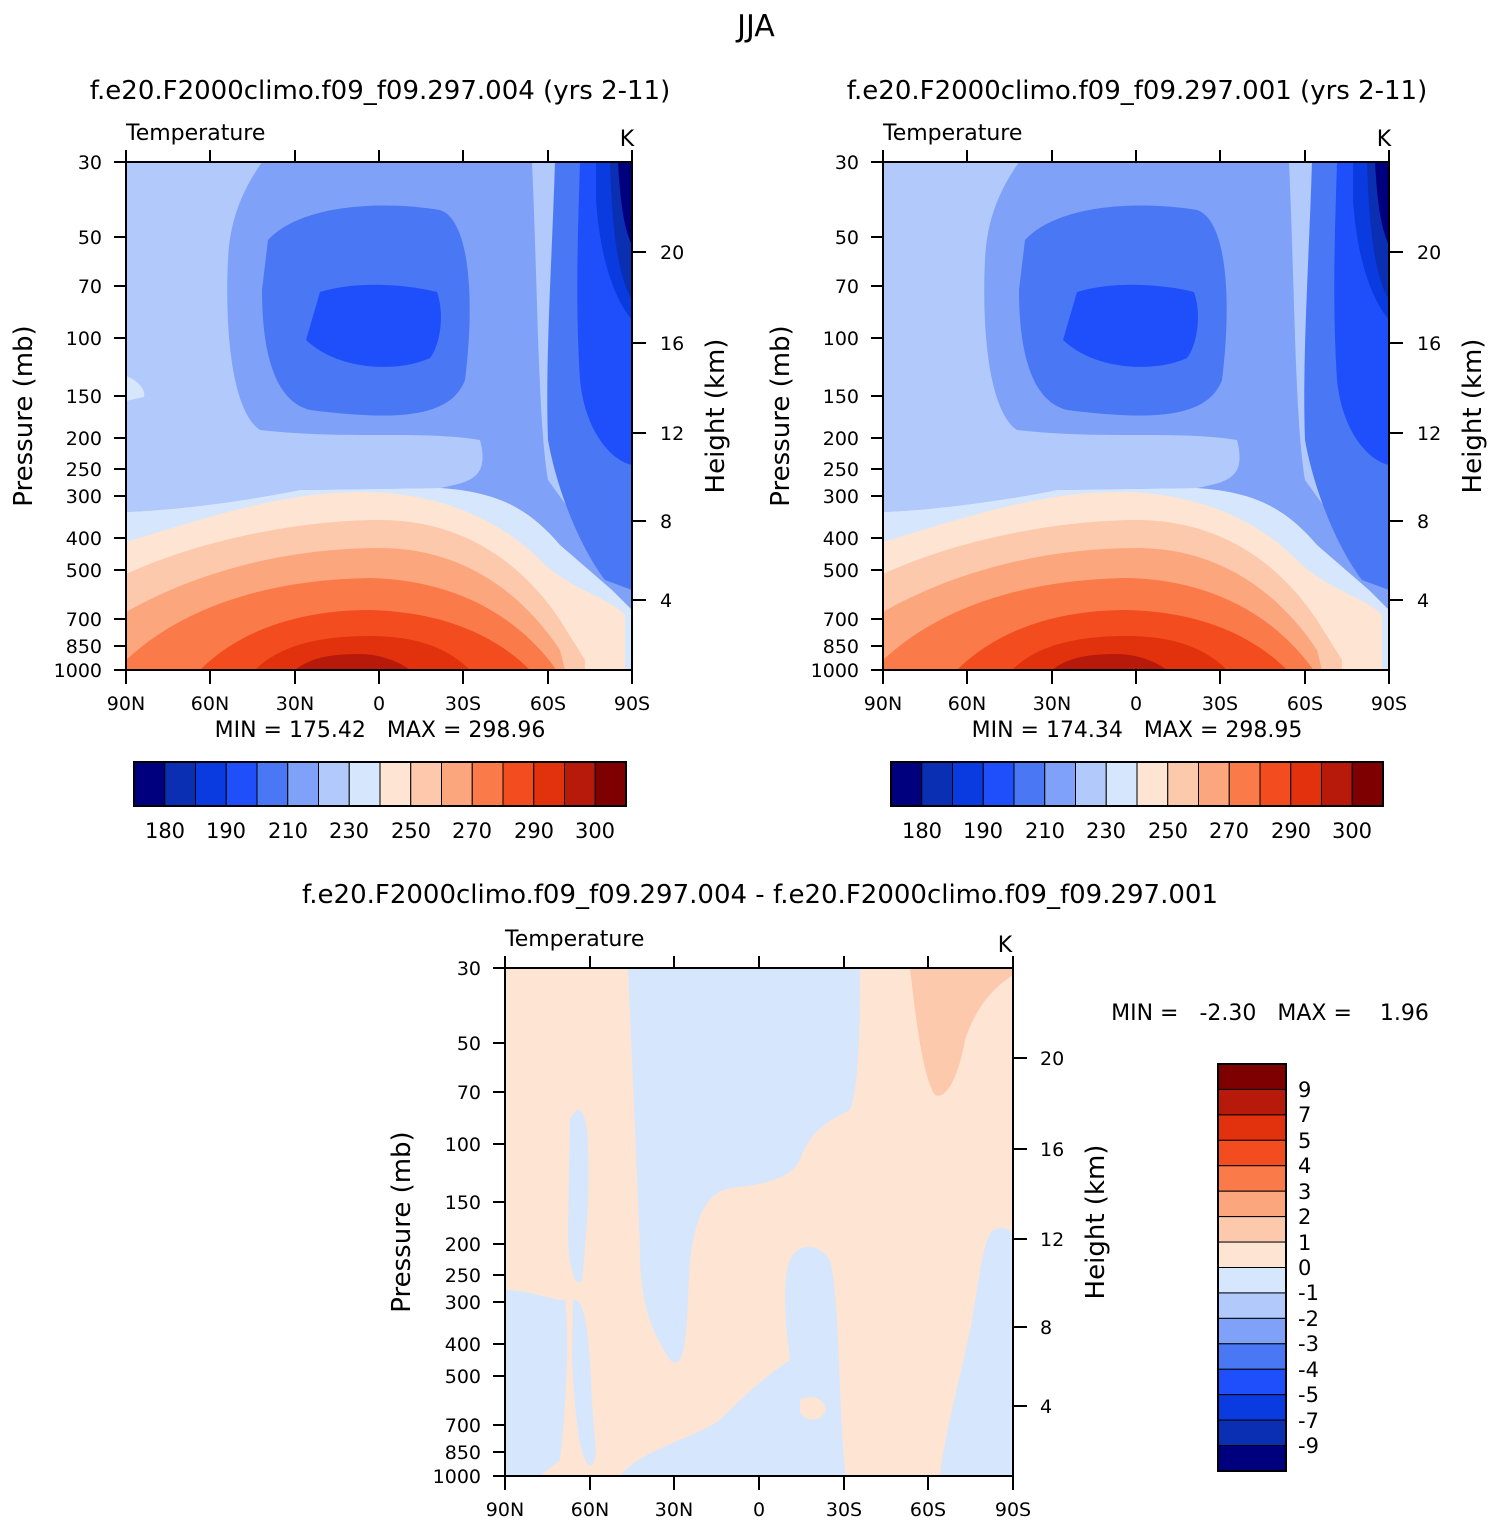 The image size is (1512, 1527). What do you see at coordinates (1136, 704) in the screenshot?
I see `x-tick-label: 0` at bounding box center [1136, 704].